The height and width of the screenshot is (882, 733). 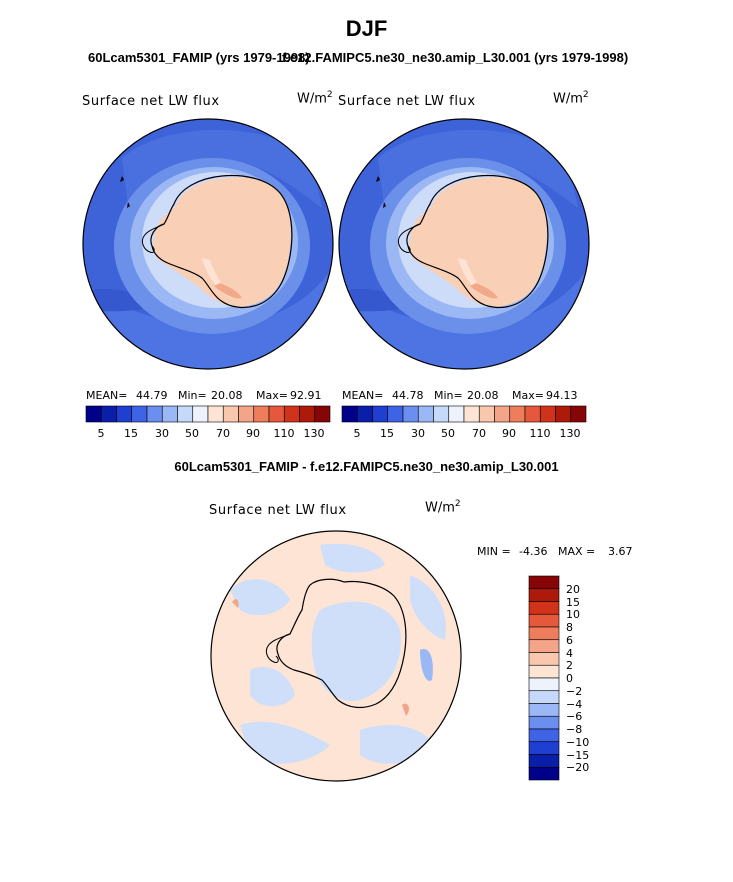 What do you see at coordinates (315, 98) in the screenshot?
I see `panel-left-units: W/m2` at bounding box center [315, 98].